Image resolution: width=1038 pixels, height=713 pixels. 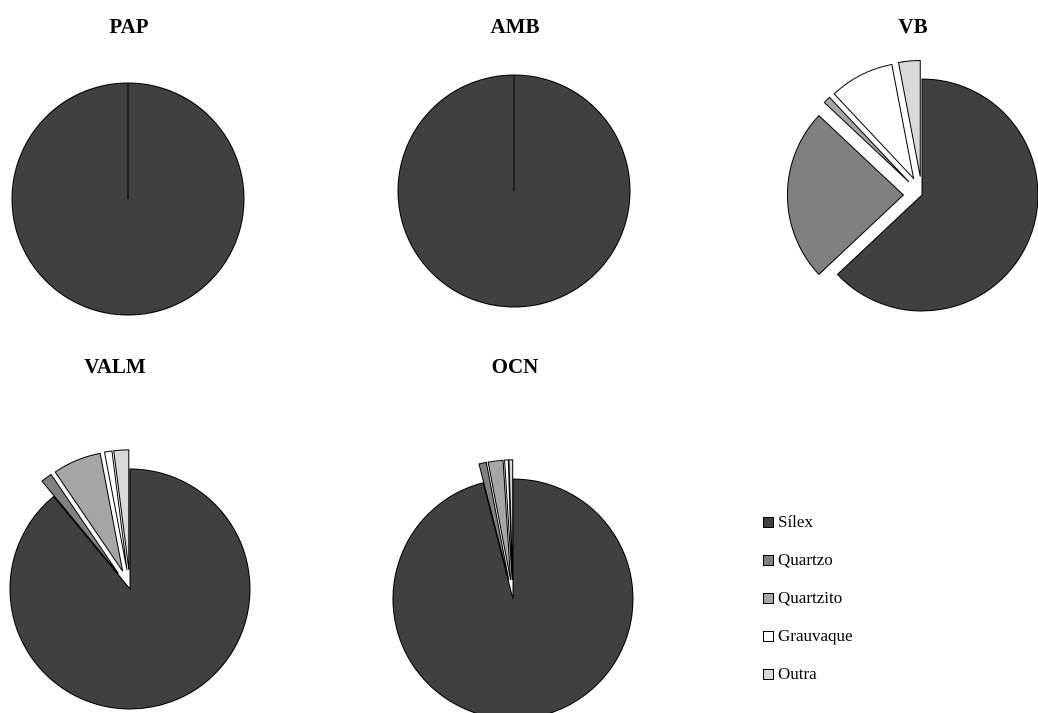 What do you see at coordinates (128, 199) in the screenshot?
I see `pie-pap` at bounding box center [128, 199].